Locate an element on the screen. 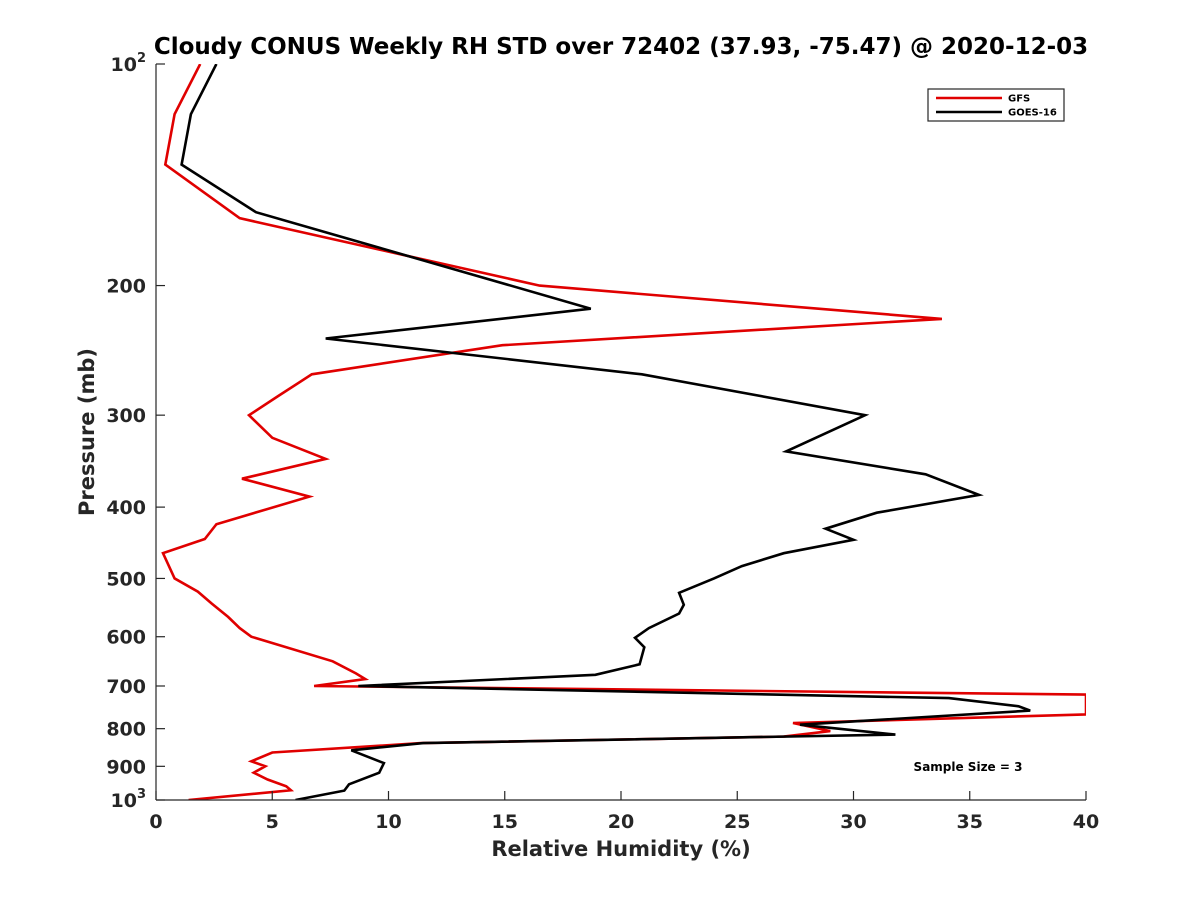 The height and width of the screenshot is (900, 1200). x-tick-label: 30 is located at coordinates (853, 822).